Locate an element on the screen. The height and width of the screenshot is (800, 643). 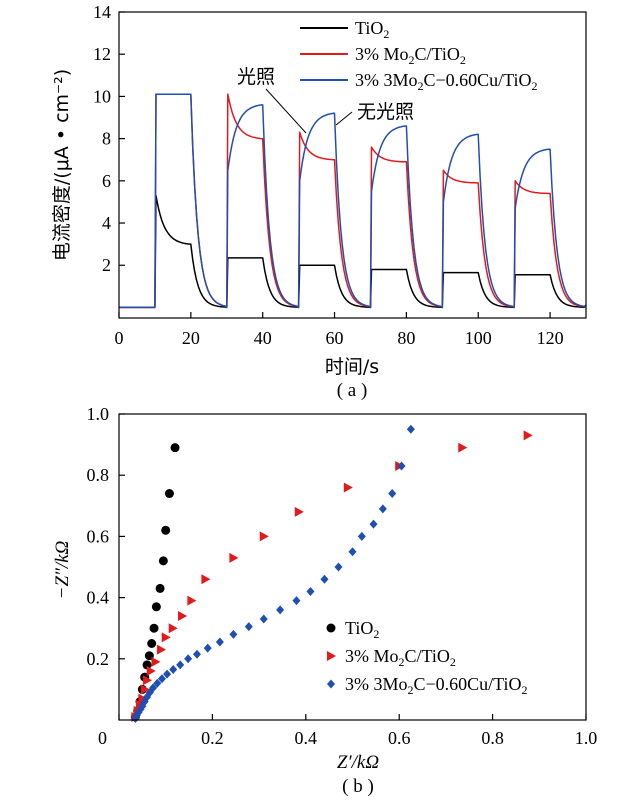
panel-b-legend-label-tio2-base: TiO is located at coordinates (359, 628).